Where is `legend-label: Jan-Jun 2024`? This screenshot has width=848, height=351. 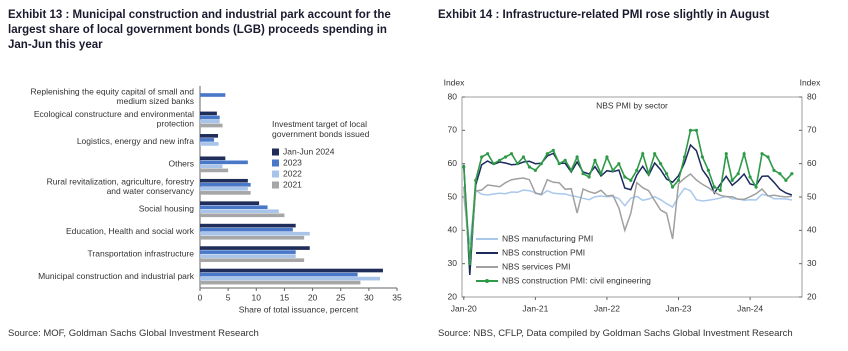 legend-label: Jan-Jun 2024 is located at coordinates (309, 151).